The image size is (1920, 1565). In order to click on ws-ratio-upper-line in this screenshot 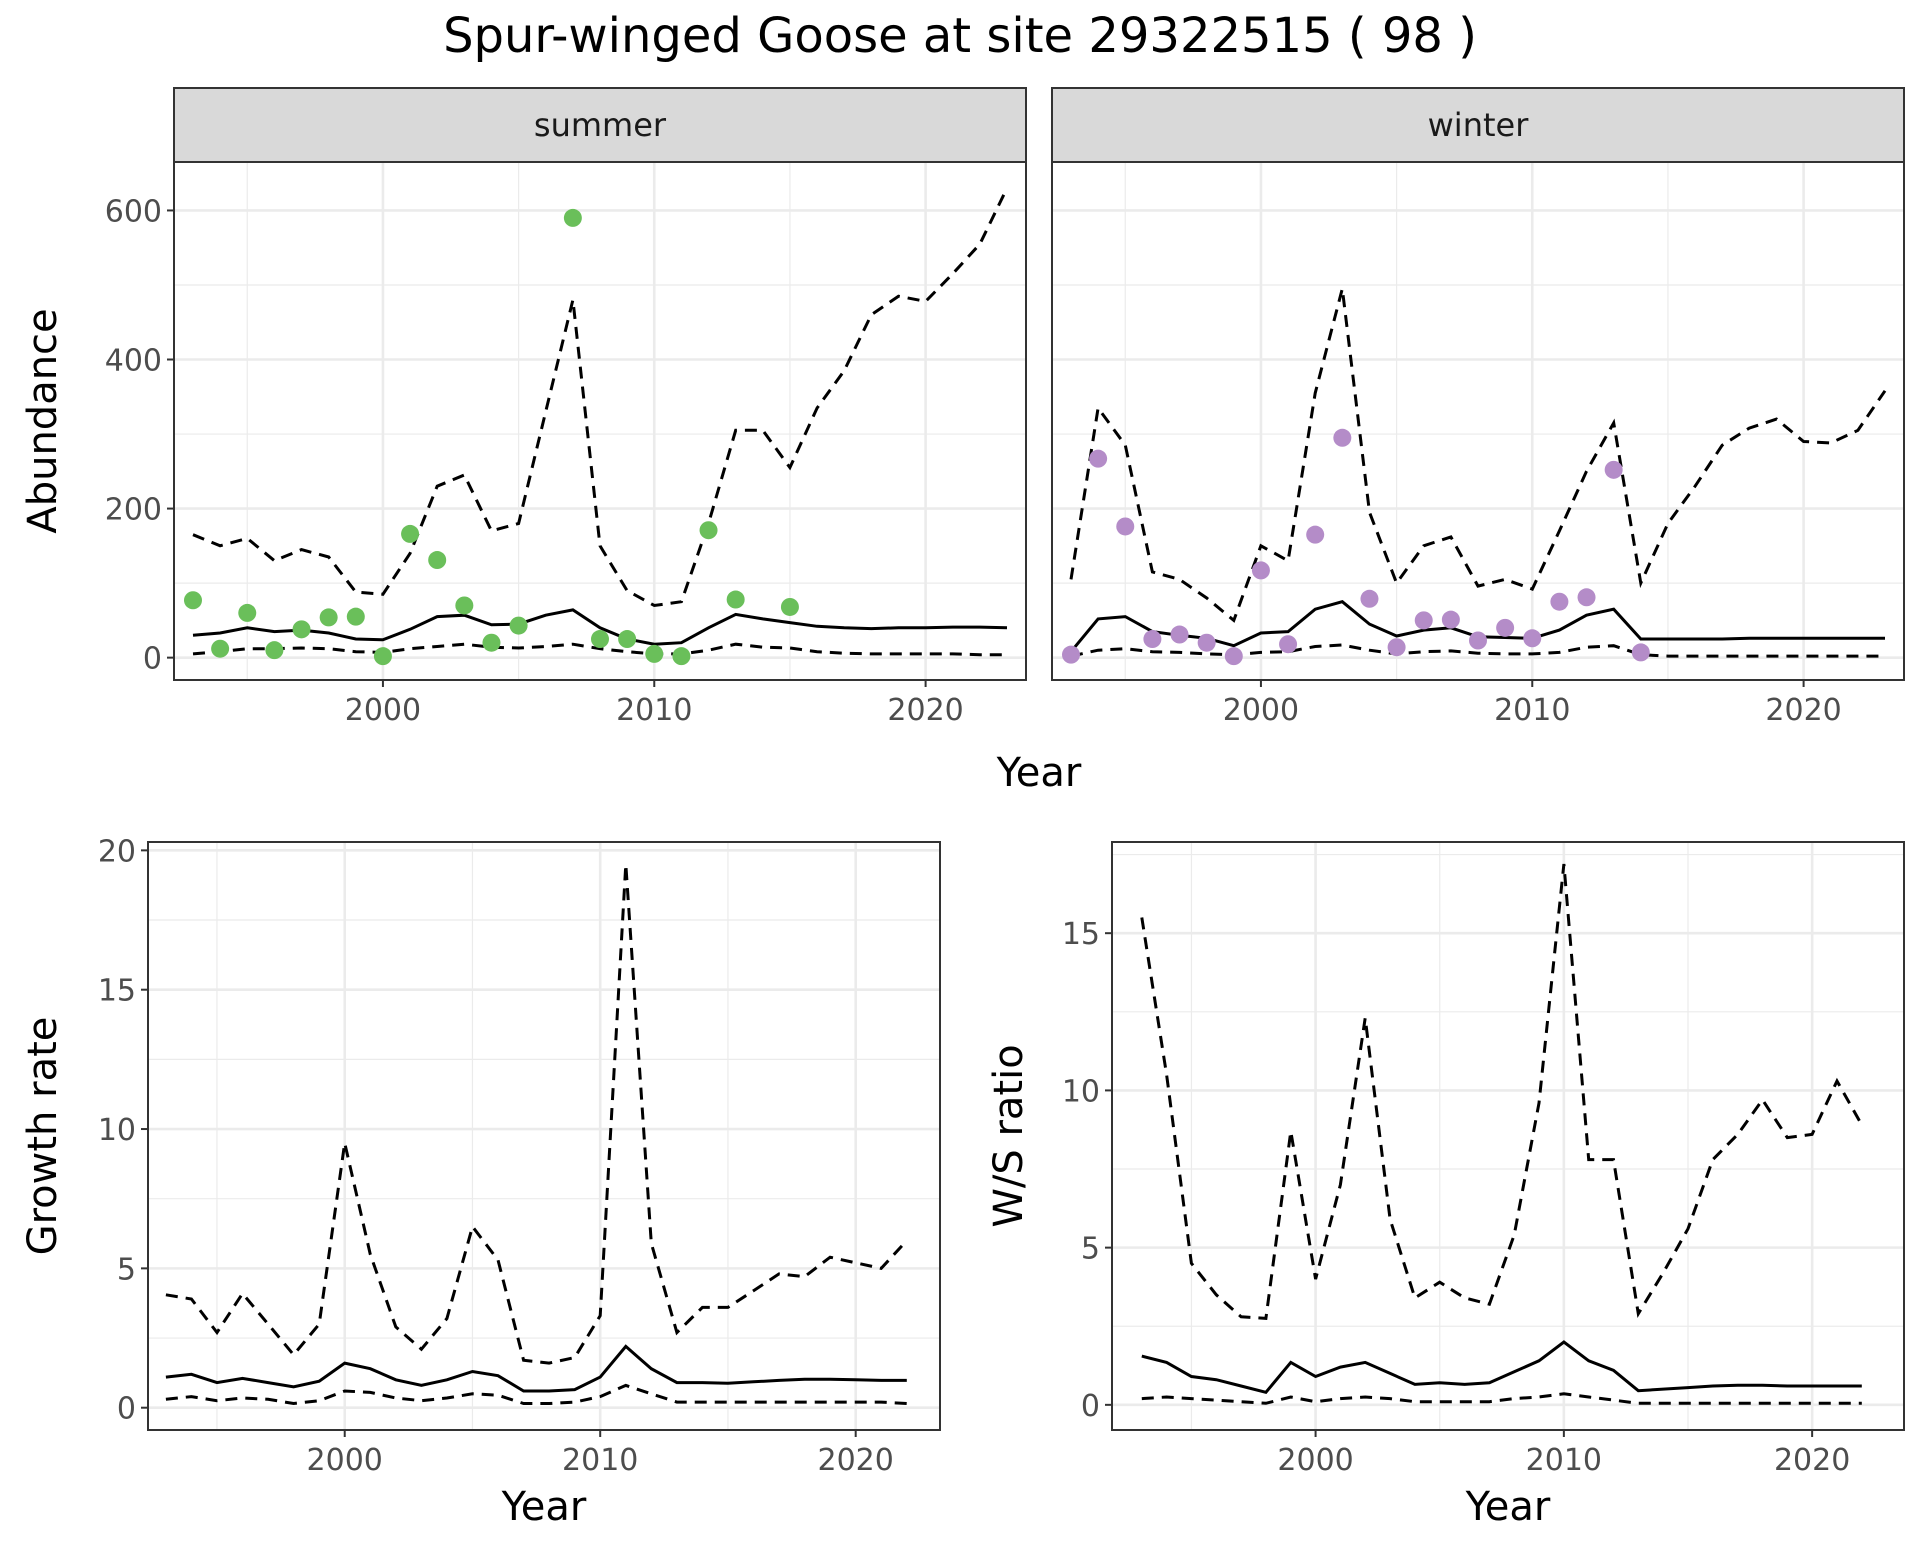, I will do `click(1502, 1091)`.